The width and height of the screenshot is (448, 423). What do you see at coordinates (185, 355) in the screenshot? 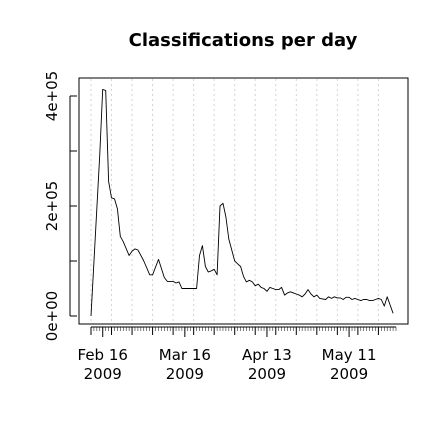
I see `x-tick-label: Mar 16` at bounding box center [185, 355].